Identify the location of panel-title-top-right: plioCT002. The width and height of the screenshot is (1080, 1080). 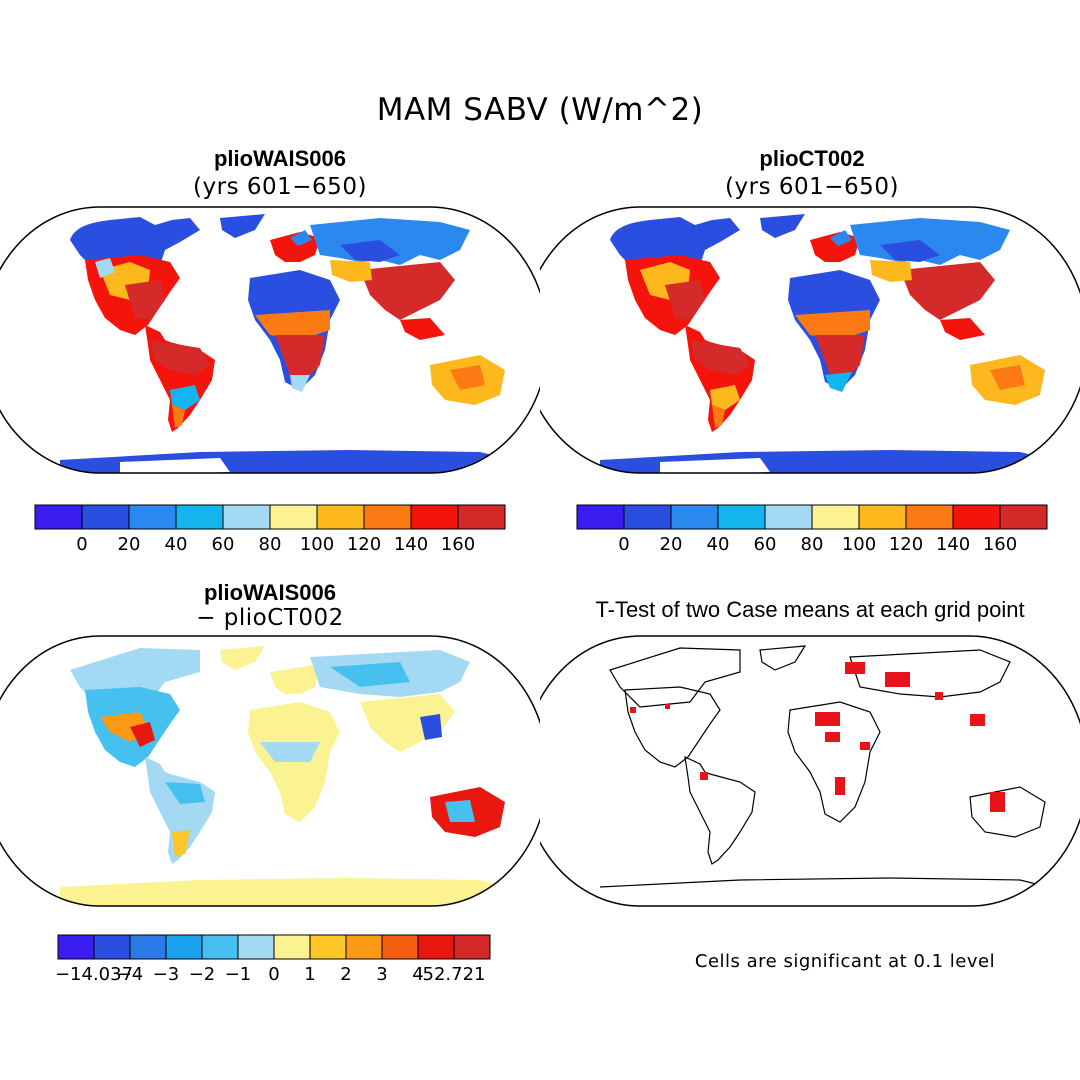
(812, 158).